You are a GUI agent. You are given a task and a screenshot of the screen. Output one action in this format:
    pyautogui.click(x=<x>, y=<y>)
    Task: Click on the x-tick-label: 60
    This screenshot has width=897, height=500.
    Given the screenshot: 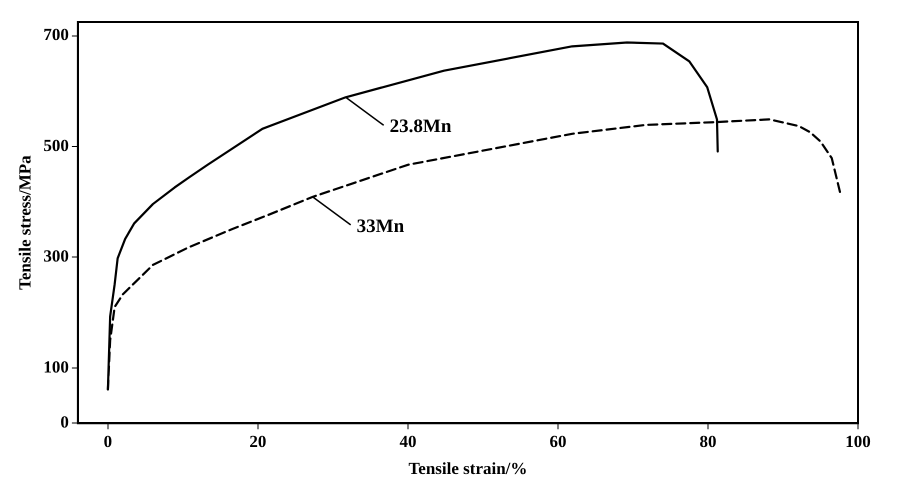 What is the action you would take?
    pyautogui.click(x=557, y=441)
    